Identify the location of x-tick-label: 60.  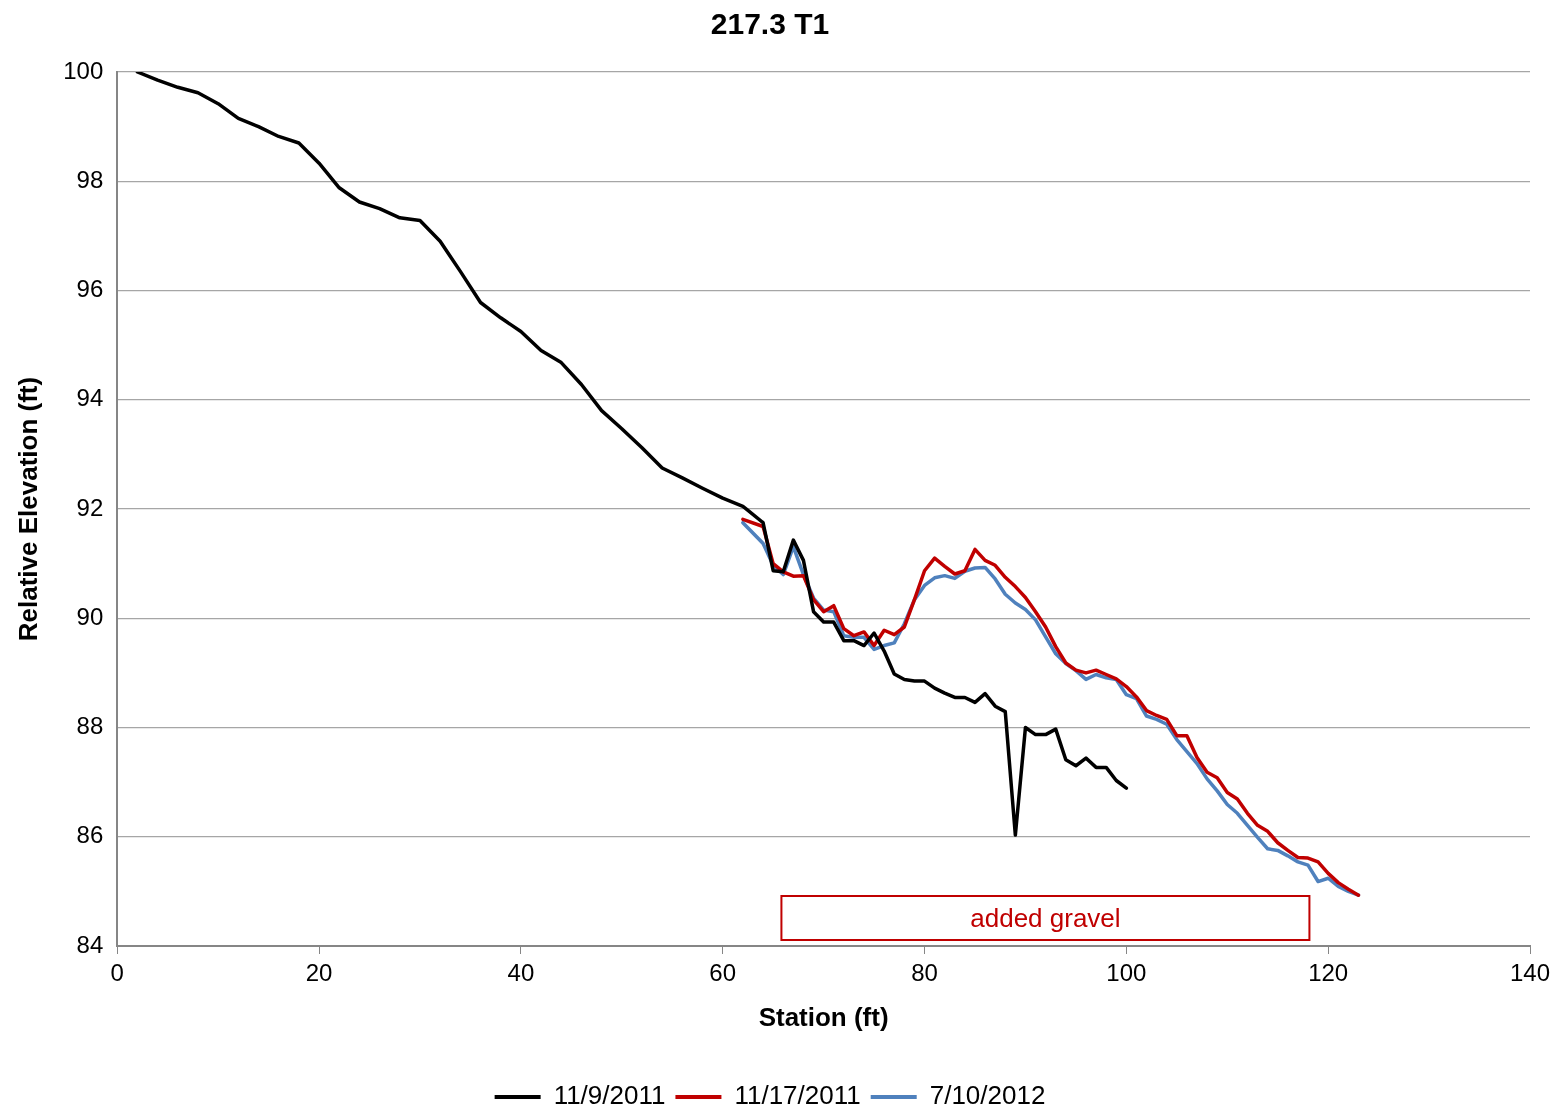
(723, 973).